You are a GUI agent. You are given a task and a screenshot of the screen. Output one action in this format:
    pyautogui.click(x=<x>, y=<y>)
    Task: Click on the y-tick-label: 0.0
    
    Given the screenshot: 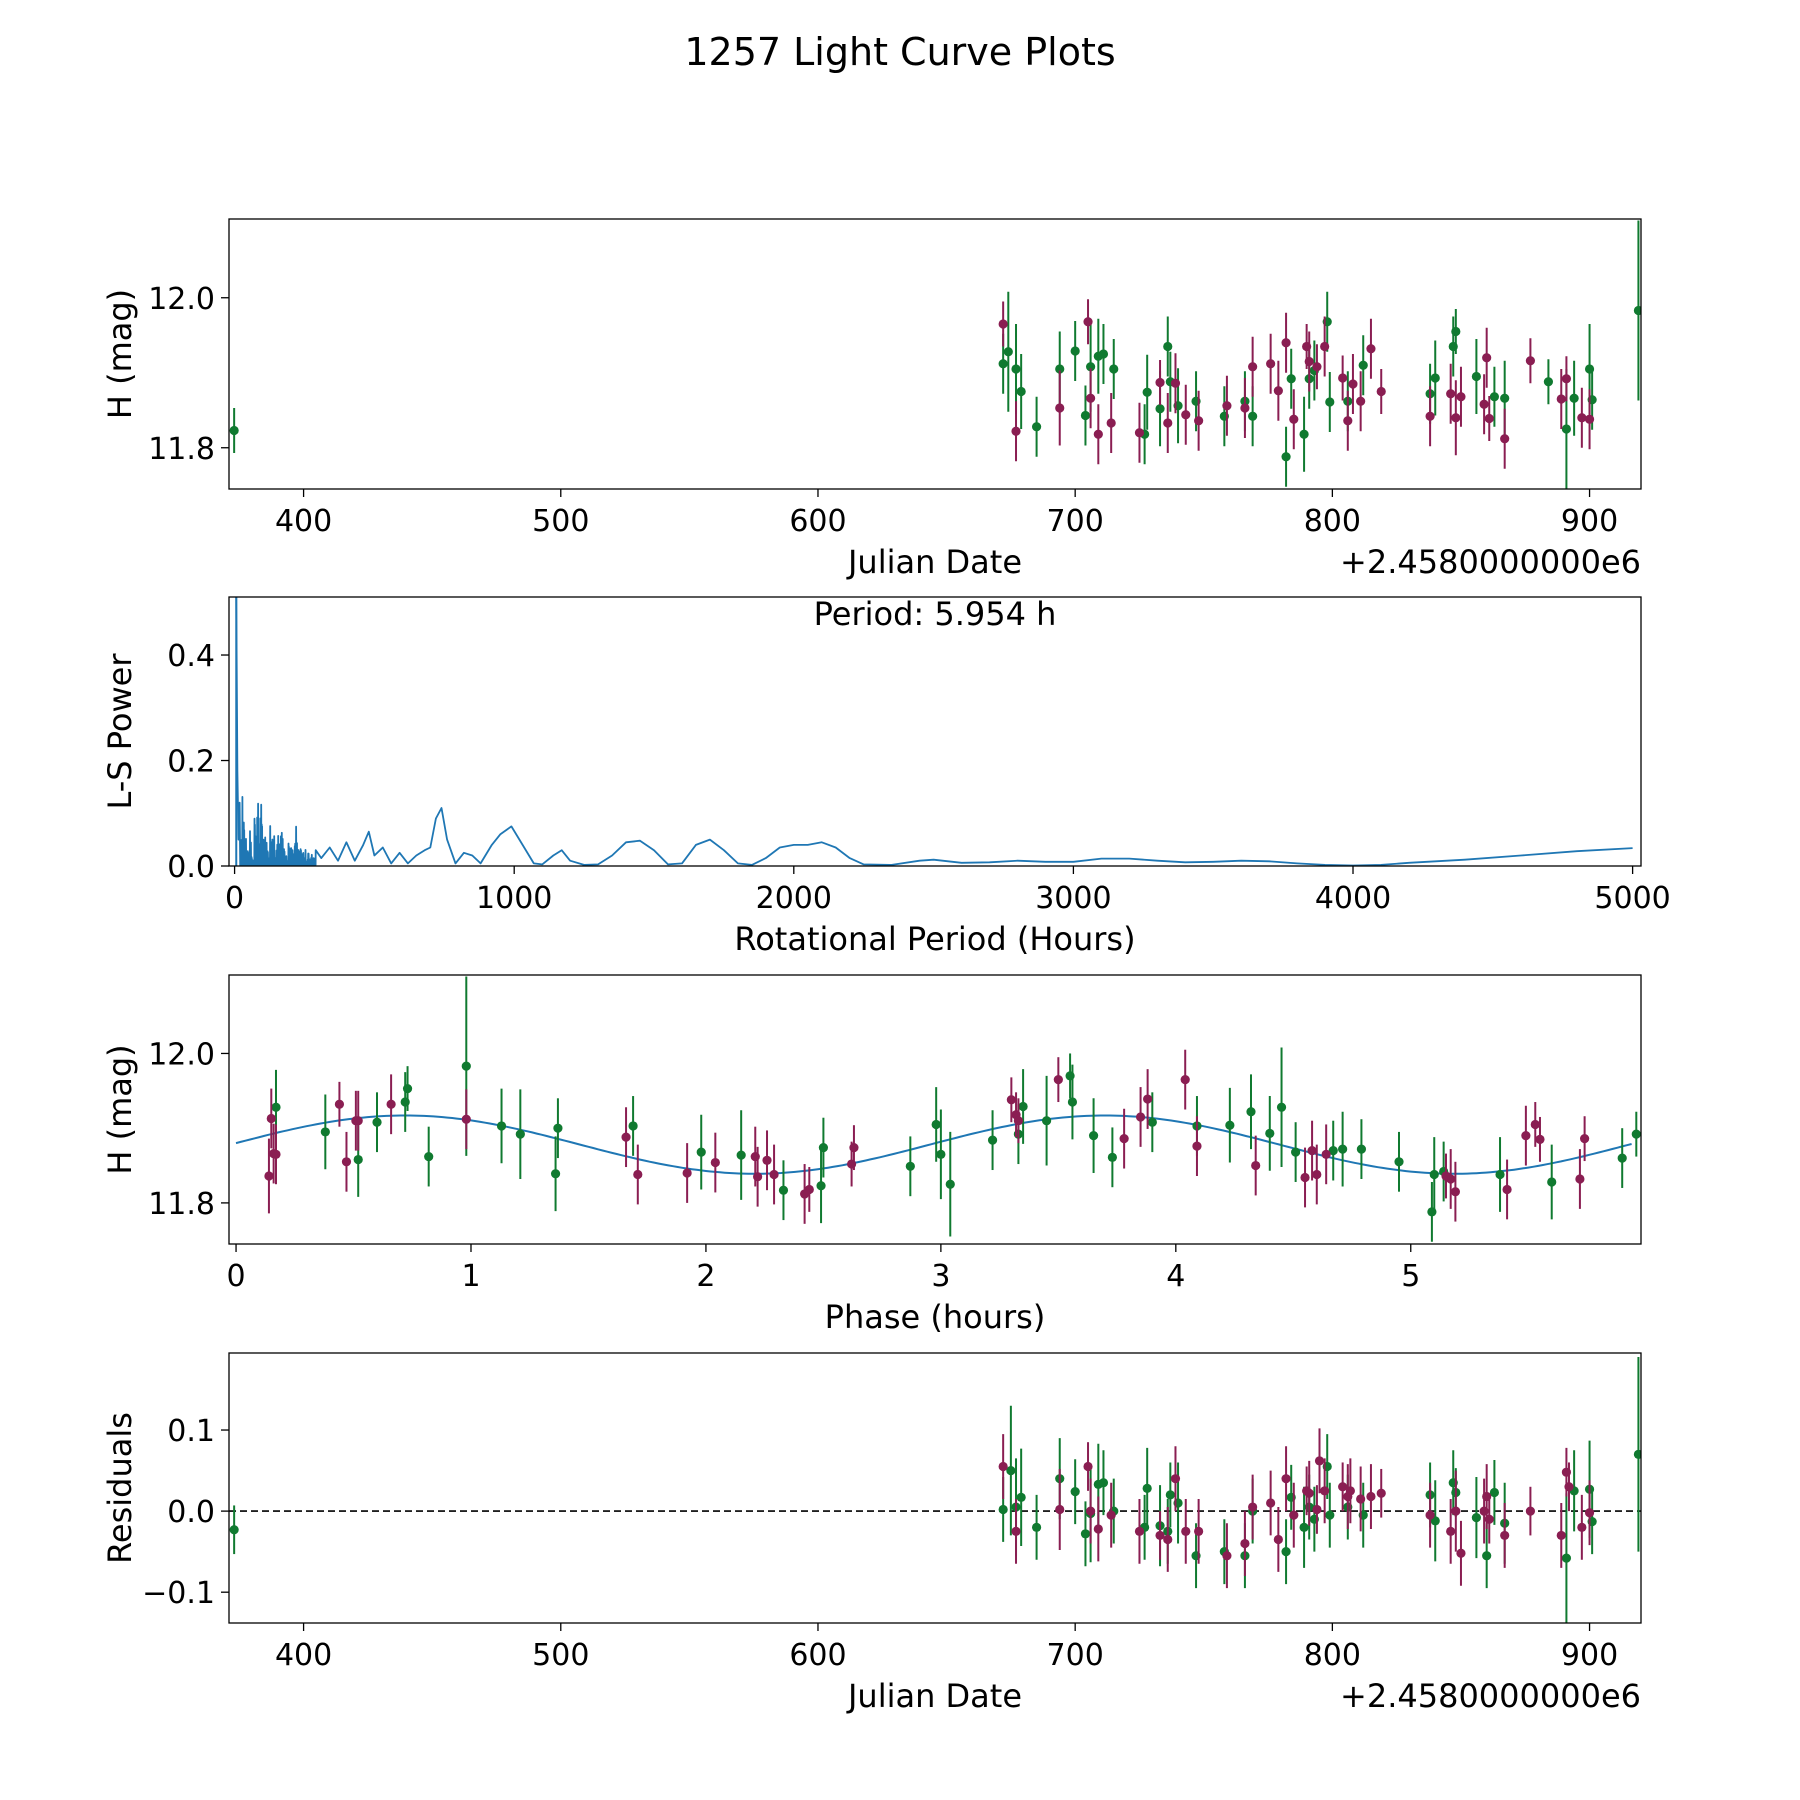 What is the action you would take?
    pyautogui.click(x=191, y=1512)
    